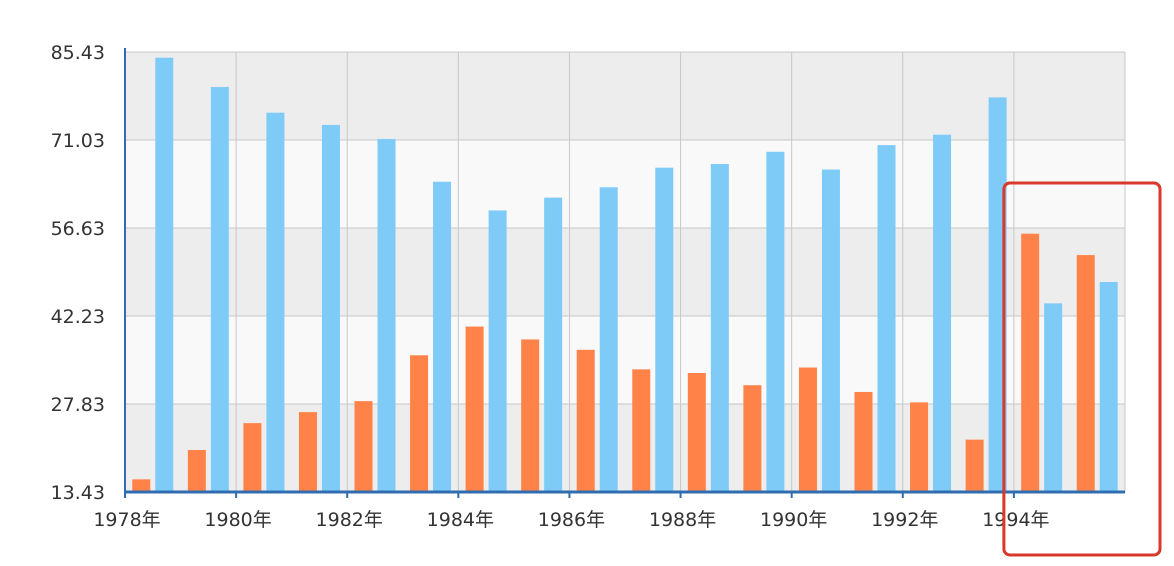 This screenshot has width=1174, height=566. Describe the element at coordinates (78, 273) in the screenshot. I see `y-tick-labels: 85.43 71.03 56.63 42.23 27.83 13.43` at that location.